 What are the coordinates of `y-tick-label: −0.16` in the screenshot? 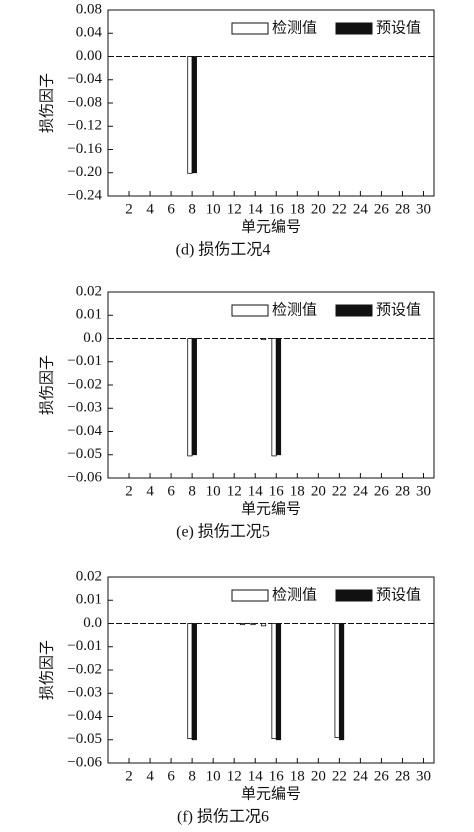 It's located at (84, 149).